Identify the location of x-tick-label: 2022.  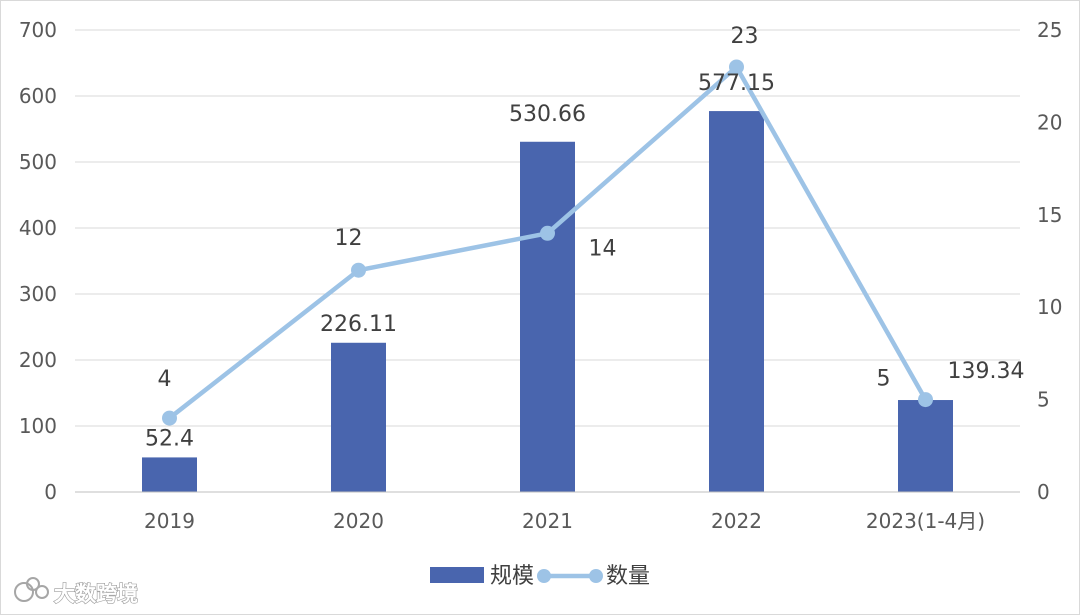
(736, 521).